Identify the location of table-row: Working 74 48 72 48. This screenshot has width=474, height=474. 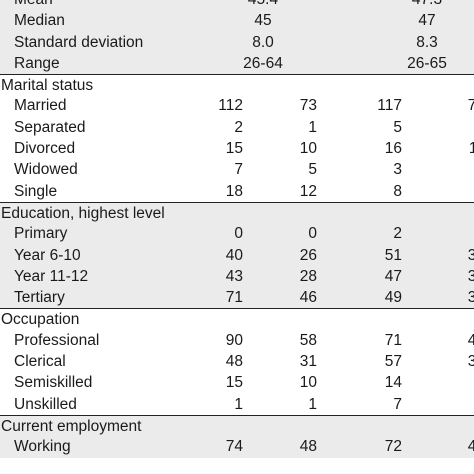
(237, 447).